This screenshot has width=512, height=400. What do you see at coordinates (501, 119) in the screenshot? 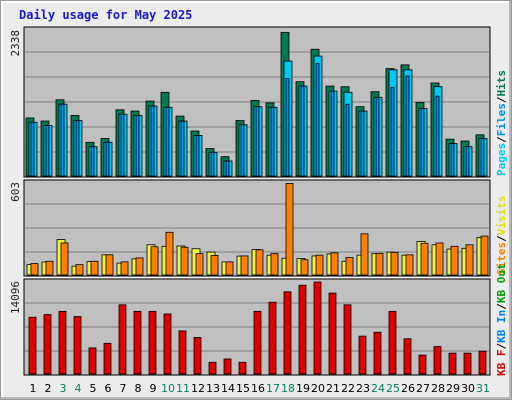
I see `legend-files: Files` at bounding box center [501, 119].